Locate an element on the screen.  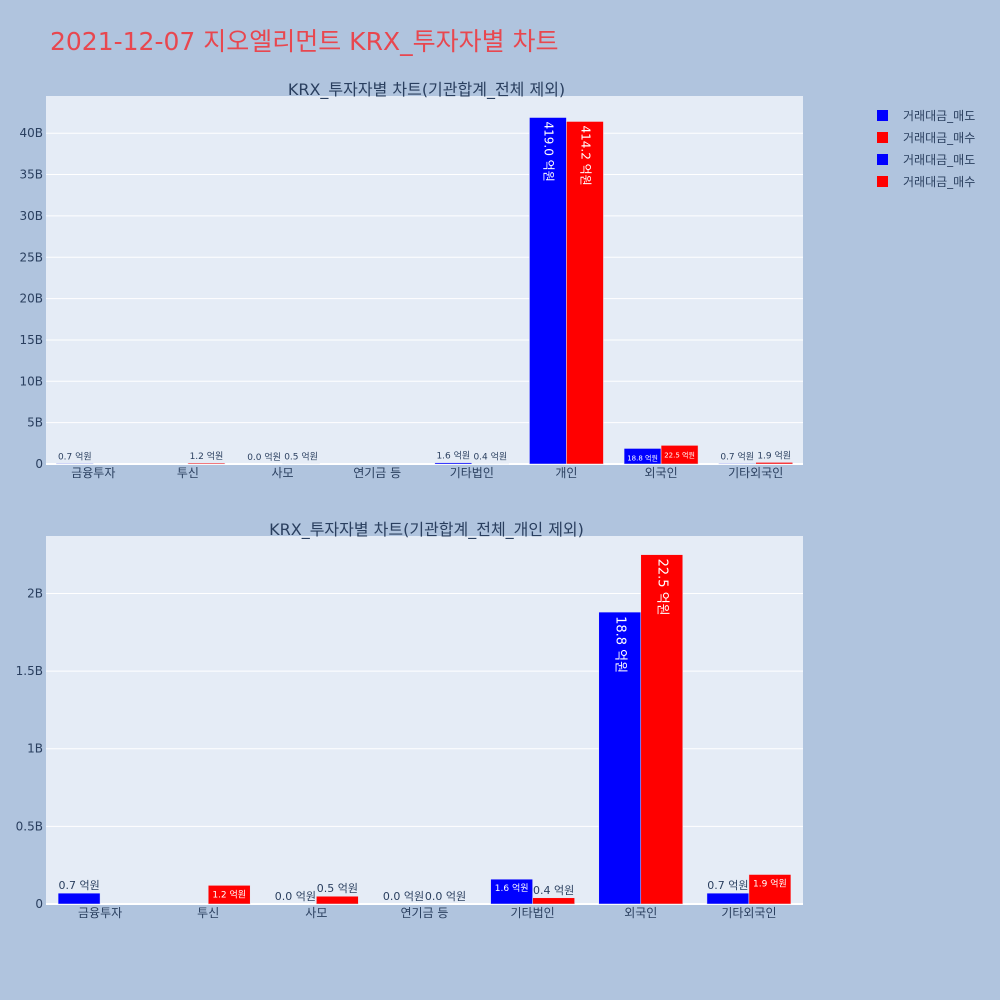
x-tick-label: 개인 is located at coordinates (566, 473).